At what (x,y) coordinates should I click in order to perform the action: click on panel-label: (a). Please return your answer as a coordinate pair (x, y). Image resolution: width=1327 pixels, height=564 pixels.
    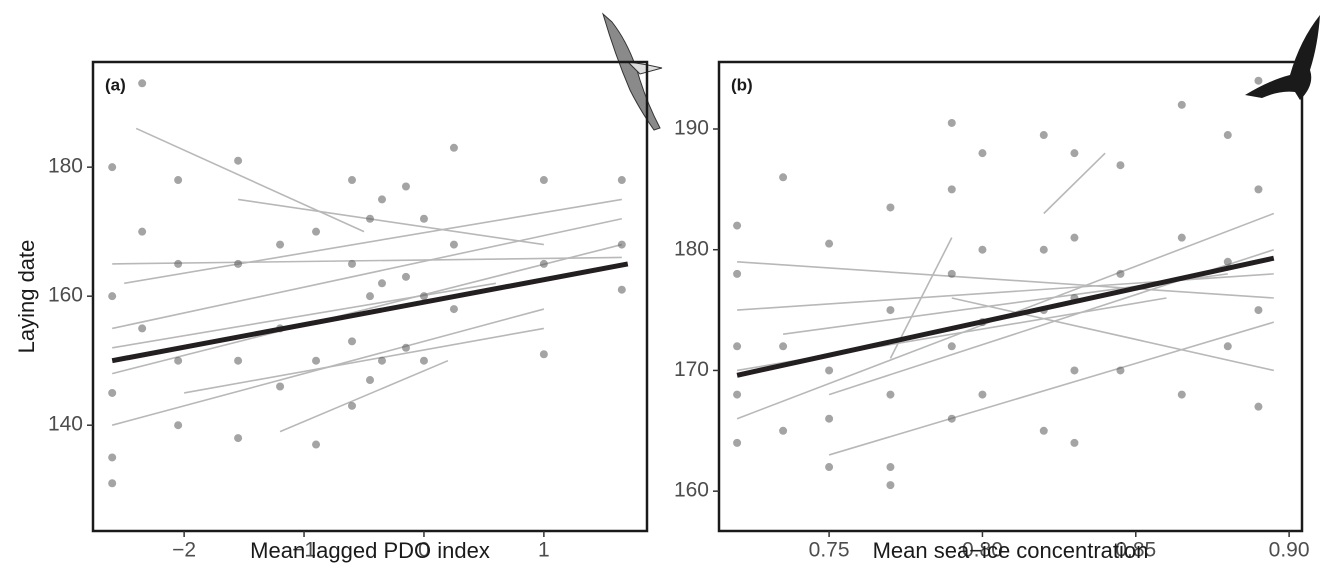
    Looking at the image, I should click on (115, 84).